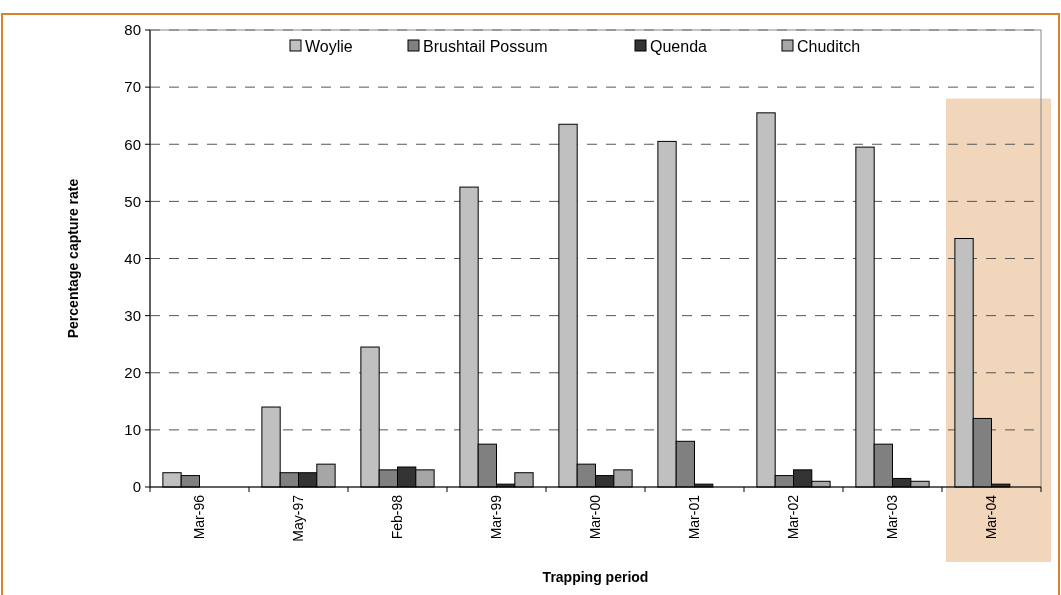  I want to click on y-tick-label: 40, so click(132, 258).